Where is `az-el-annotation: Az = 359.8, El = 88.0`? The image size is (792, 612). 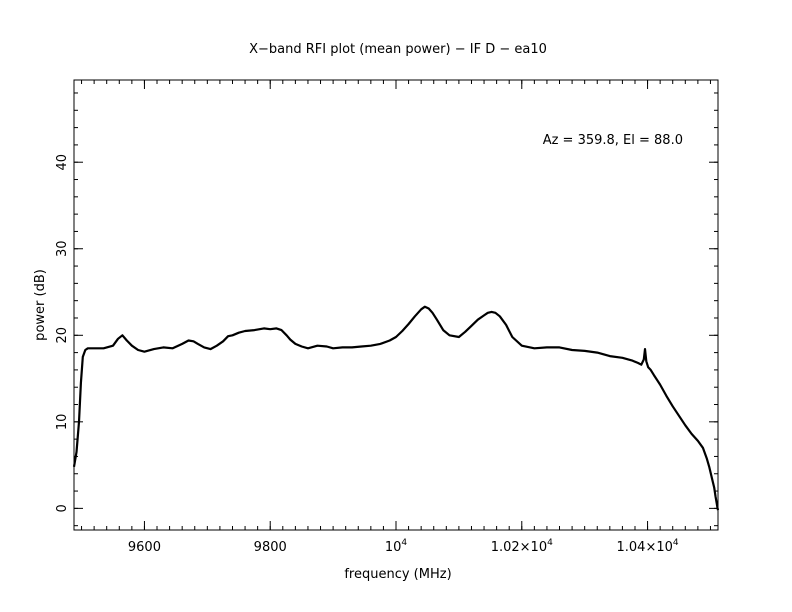 az-el-annotation: Az = 359.8, El = 88.0 is located at coordinates (613, 140).